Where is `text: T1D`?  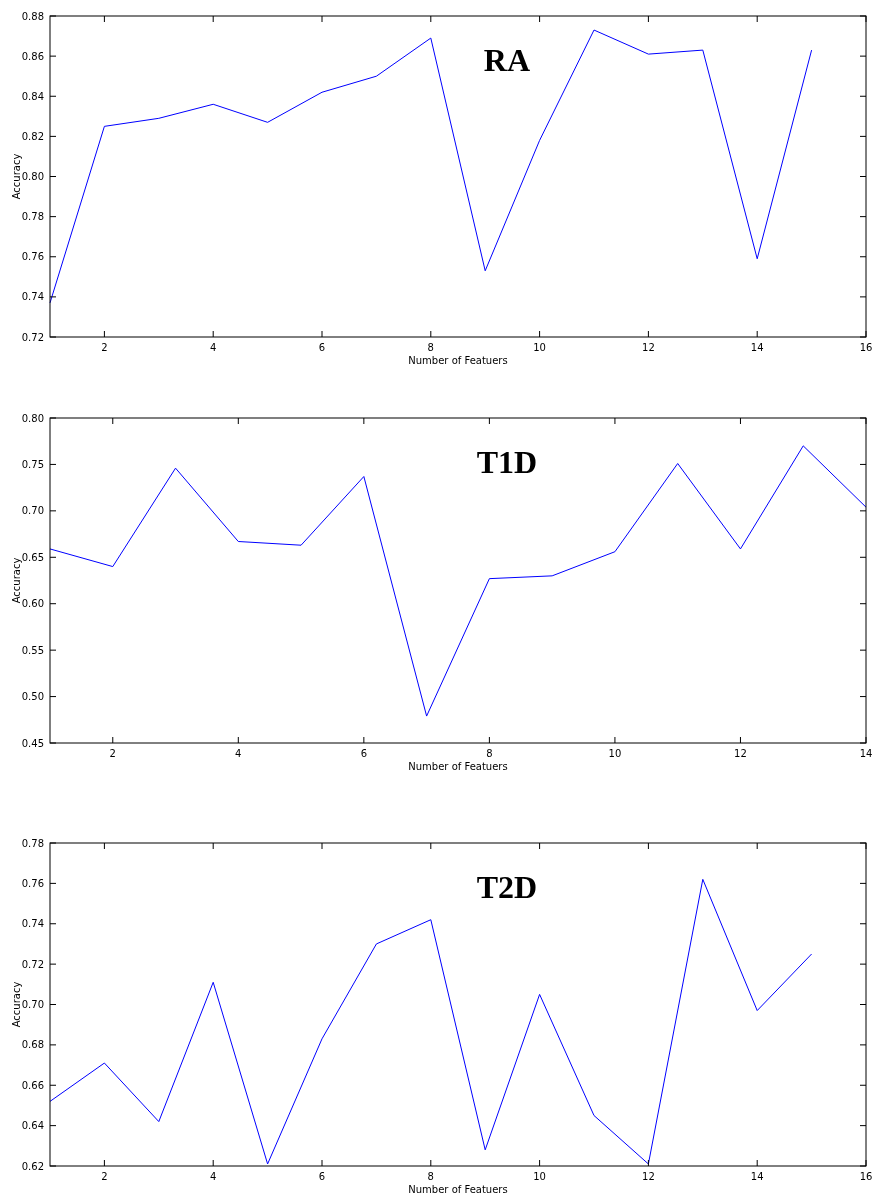 text: T1D is located at coordinates (507, 462).